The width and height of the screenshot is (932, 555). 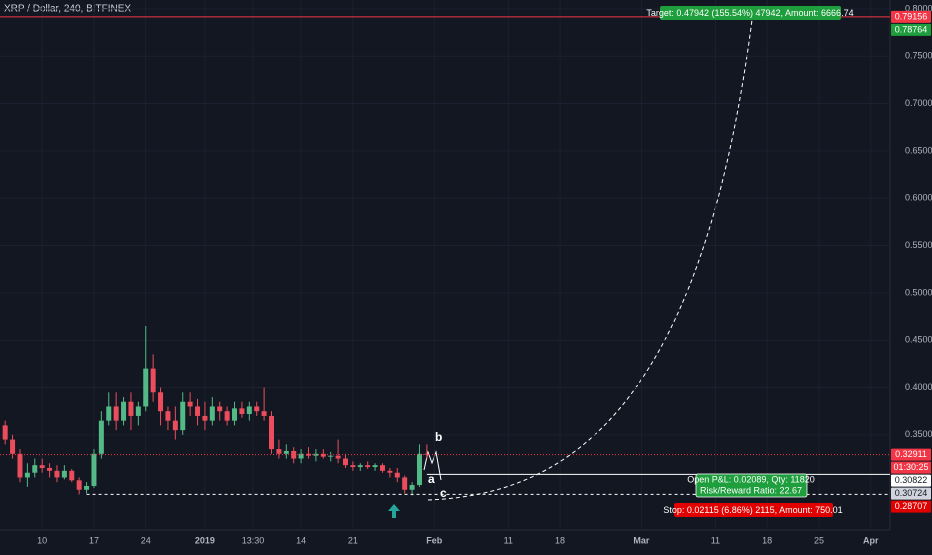 What do you see at coordinates (438, 437) in the screenshot?
I see `wave-label: b` at bounding box center [438, 437].